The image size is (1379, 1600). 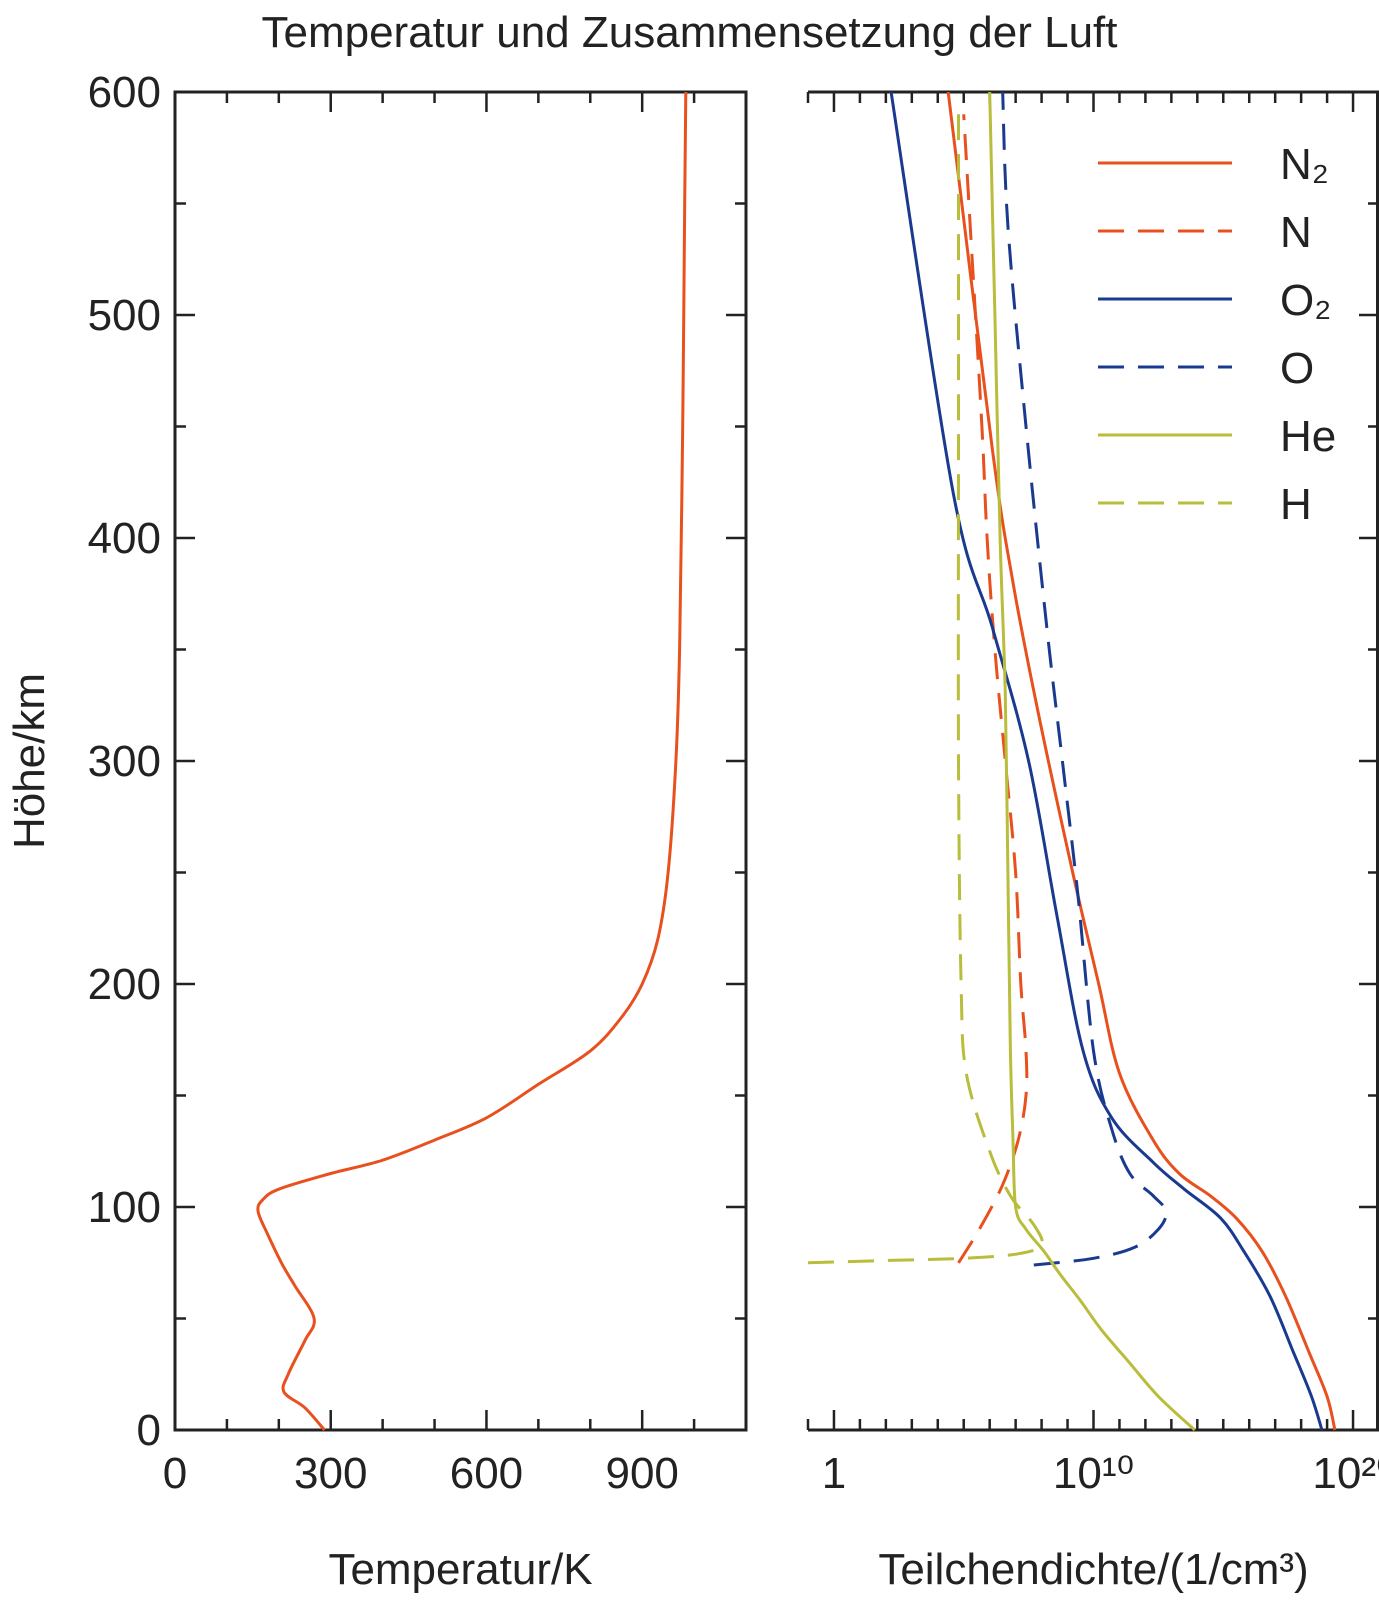 What do you see at coordinates (1345, 1473) in the screenshot?
I see `x-tick-label: 10²⁰` at bounding box center [1345, 1473].